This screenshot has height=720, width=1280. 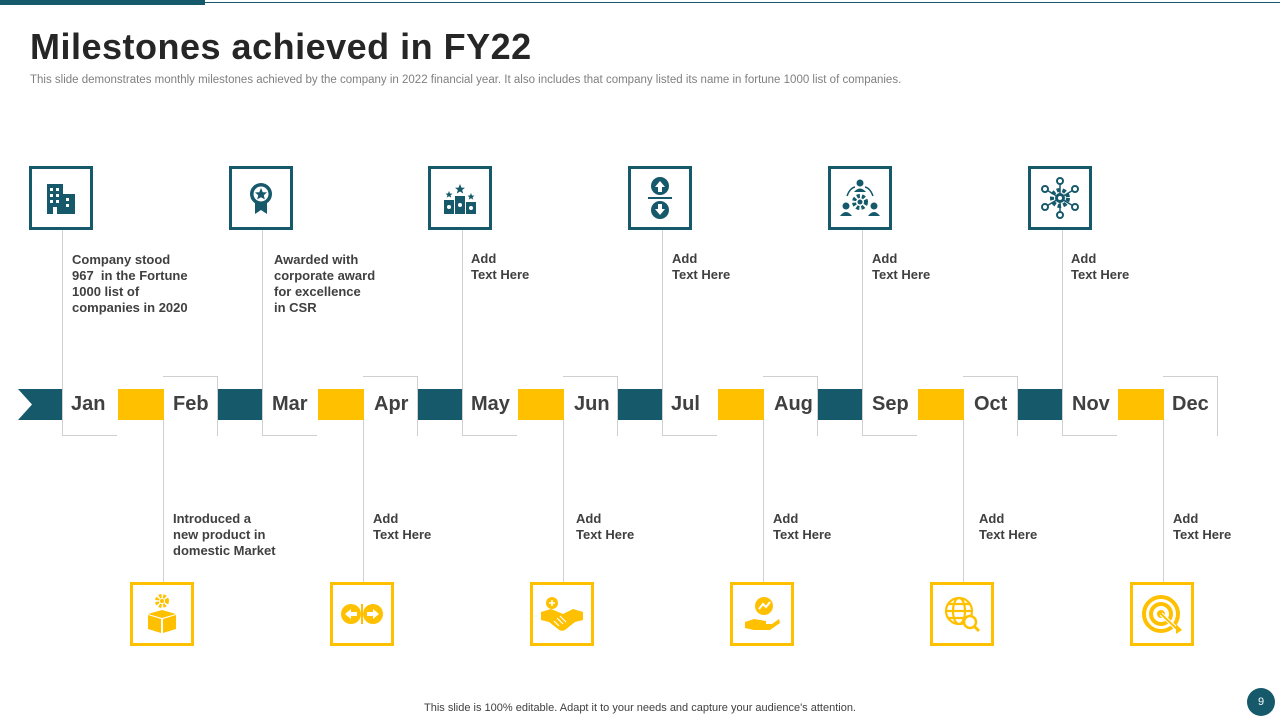 What do you see at coordinates (1100, 266) in the screenshot?
I see `milestone-text-nov: Add Text Here` at bounding box center [1100, 266].